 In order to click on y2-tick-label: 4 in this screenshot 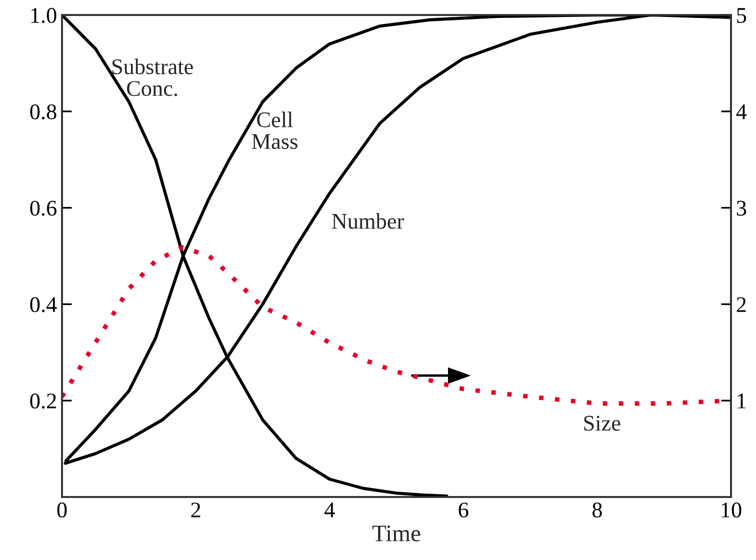, I will do `click(741, 112)`.